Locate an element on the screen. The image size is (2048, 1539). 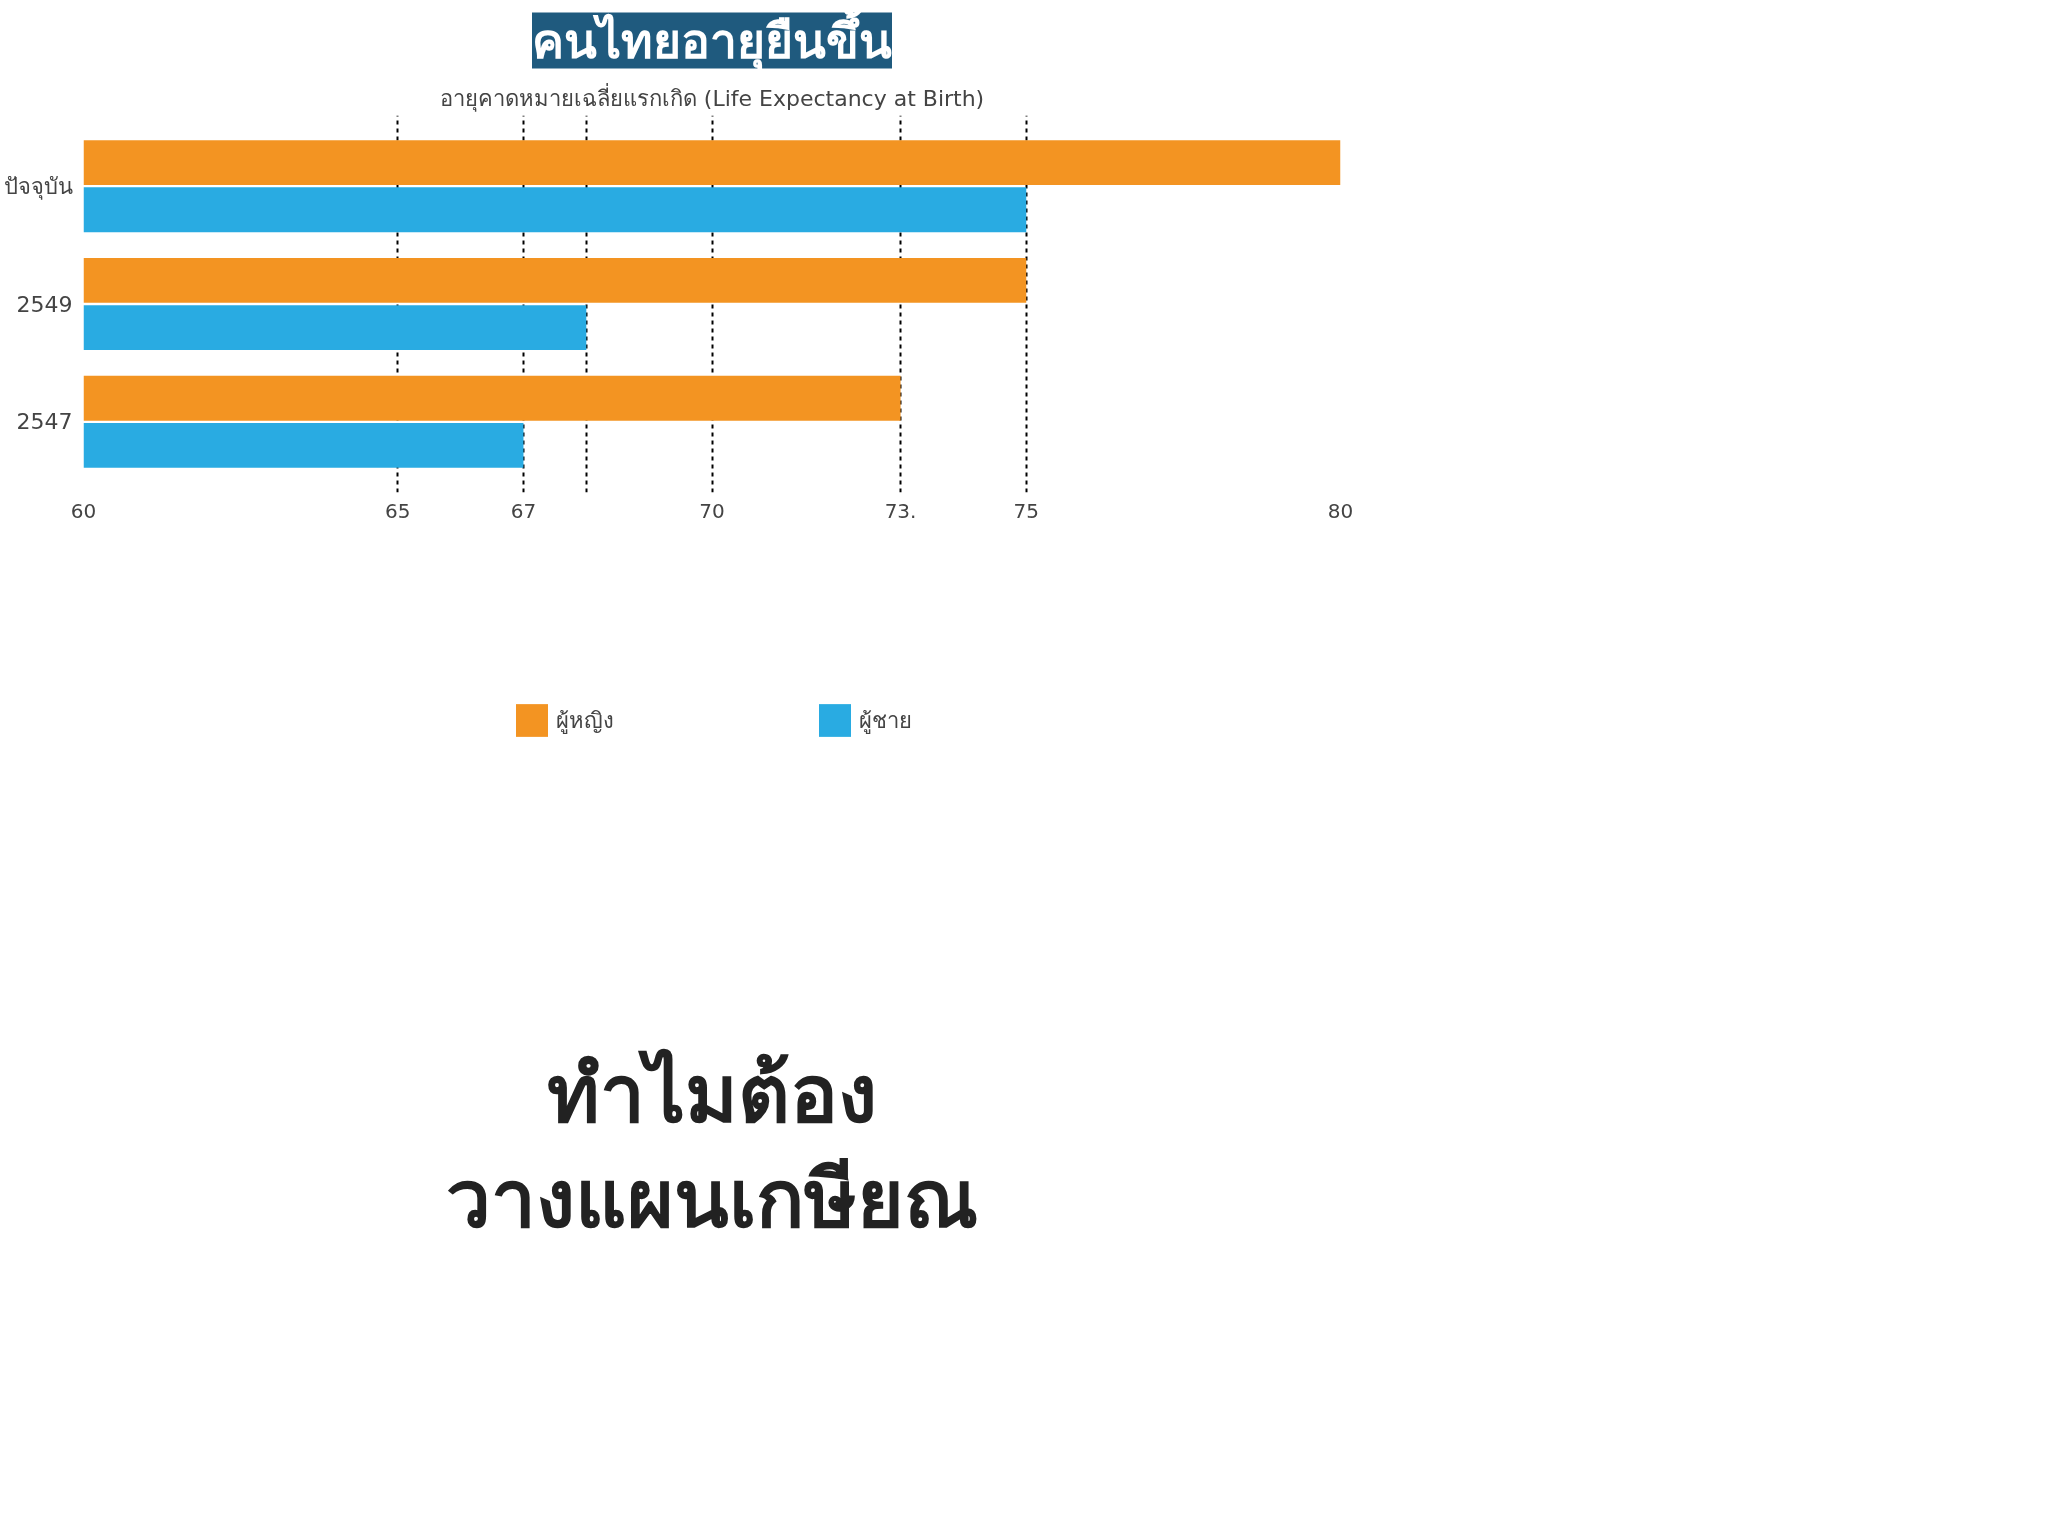
y-tick-label: ปัจจุบัน is located at coordinates (38, 186).